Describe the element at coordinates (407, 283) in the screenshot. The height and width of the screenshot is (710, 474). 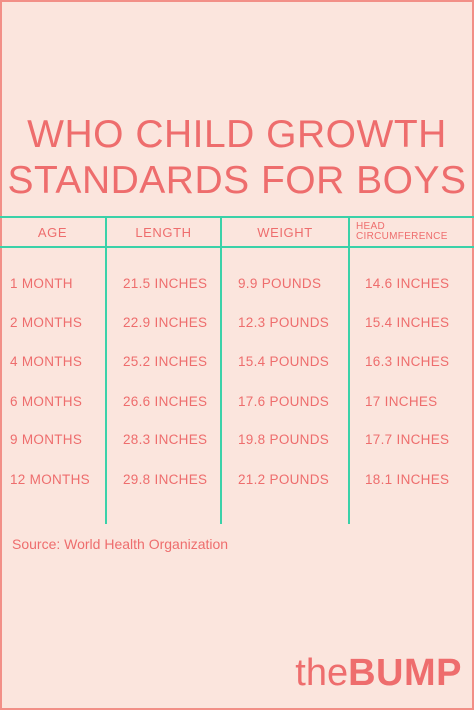
I see `table-cell: 14.6 INCHES` at that location.